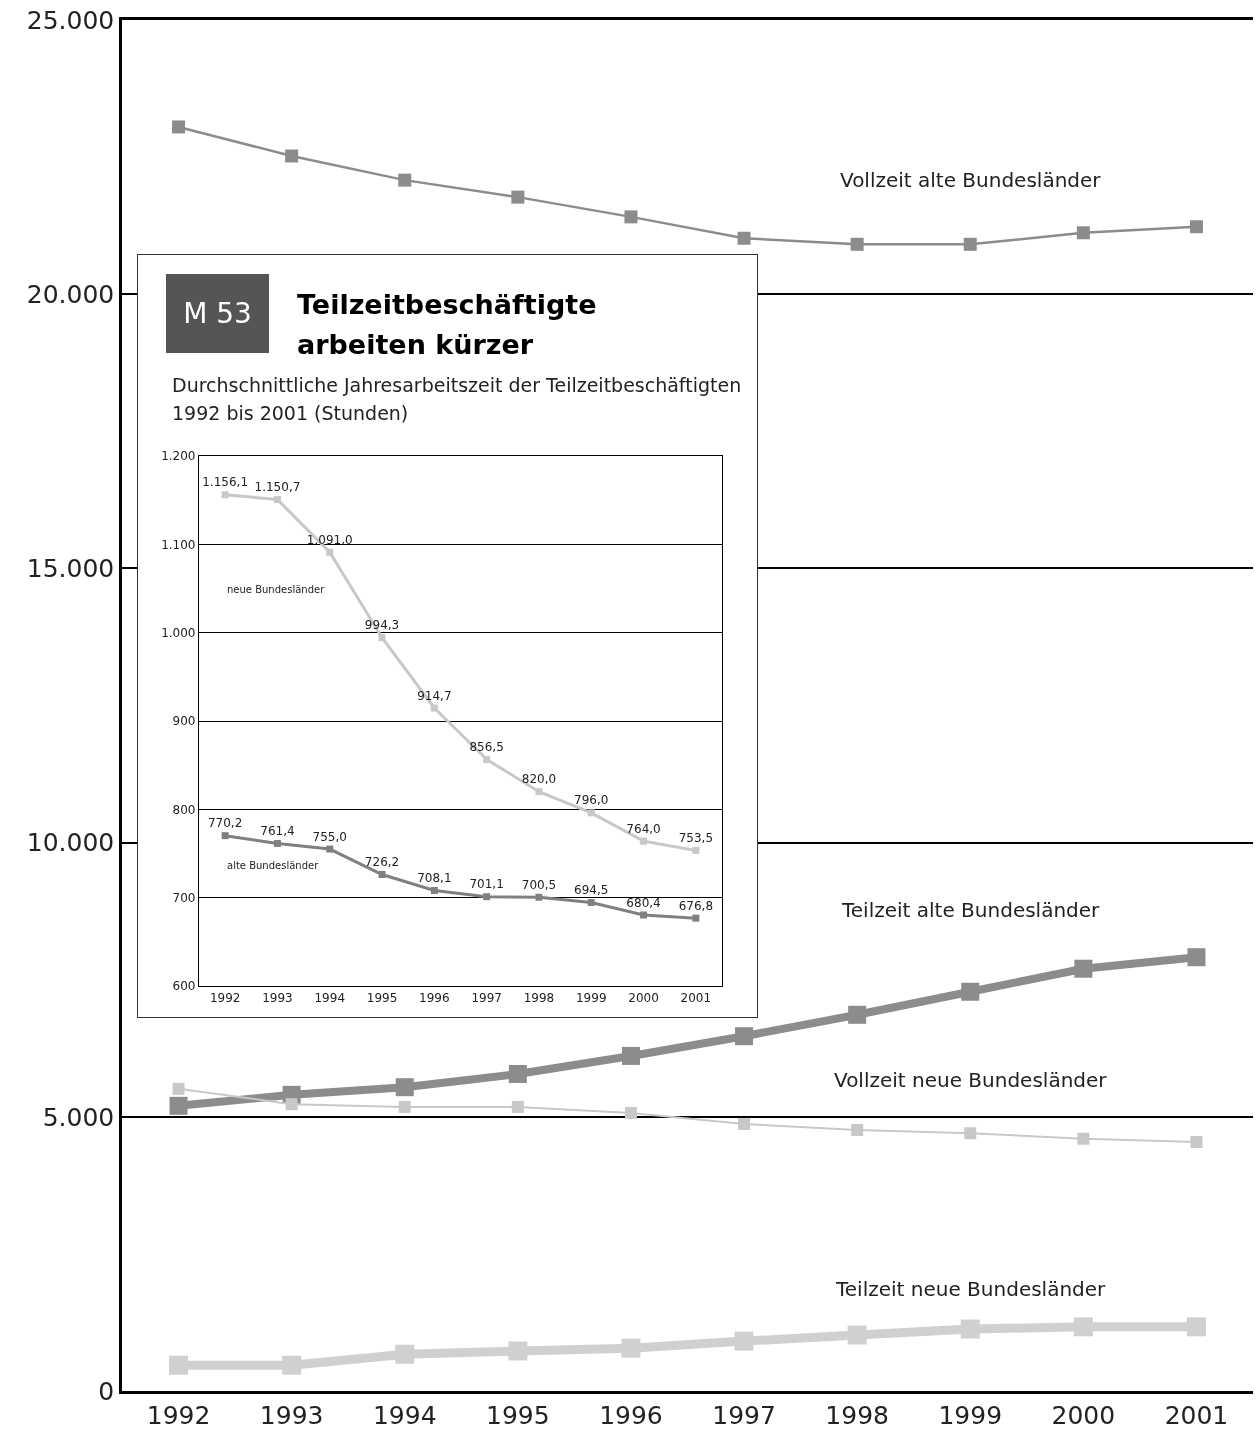  What do you see at coordinates (184, 809) in the screenshot?
I see `y-tick-label: 800` at bounding box center [184, 809].